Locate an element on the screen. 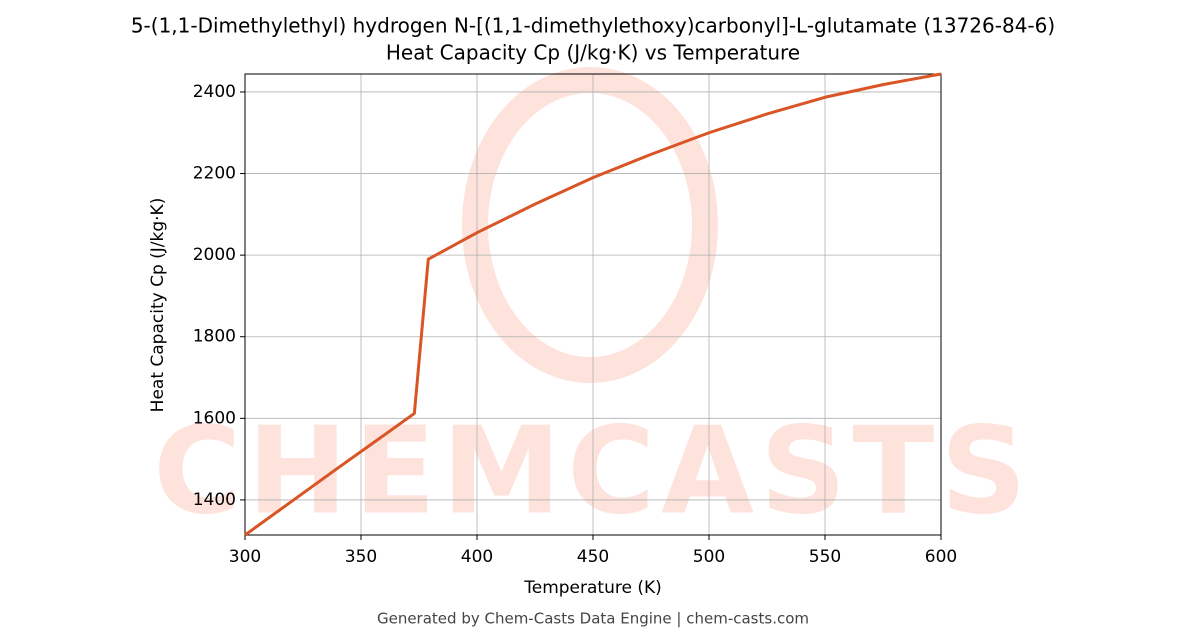  x-axis-label: Temperature (K) is located at coordinates (592, 588).